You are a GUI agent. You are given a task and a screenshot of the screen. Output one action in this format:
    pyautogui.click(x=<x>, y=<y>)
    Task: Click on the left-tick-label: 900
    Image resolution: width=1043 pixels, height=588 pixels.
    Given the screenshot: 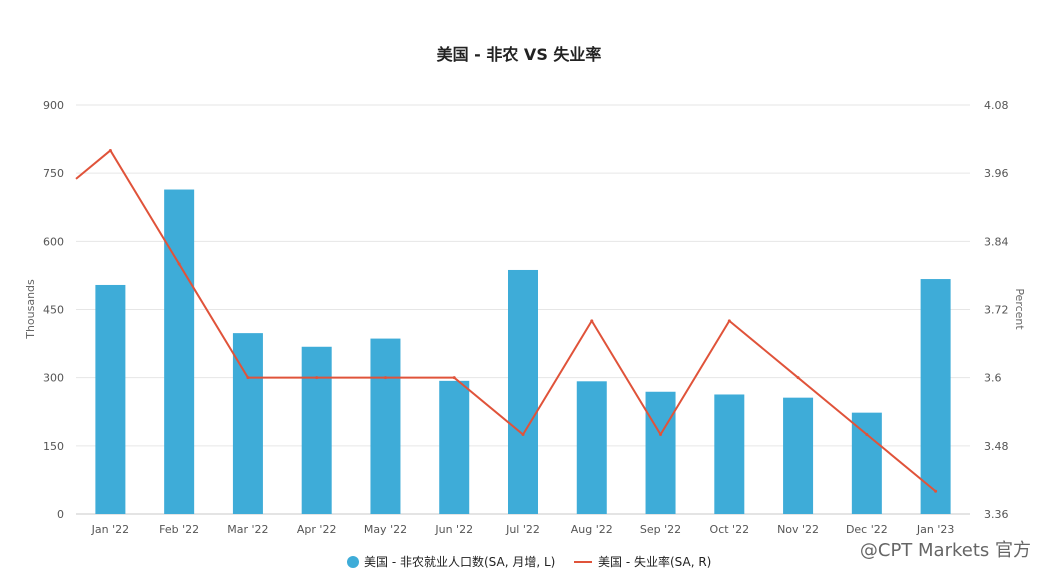 What is the action you would take?
    pyautogui.click(x=53, y=105)
    